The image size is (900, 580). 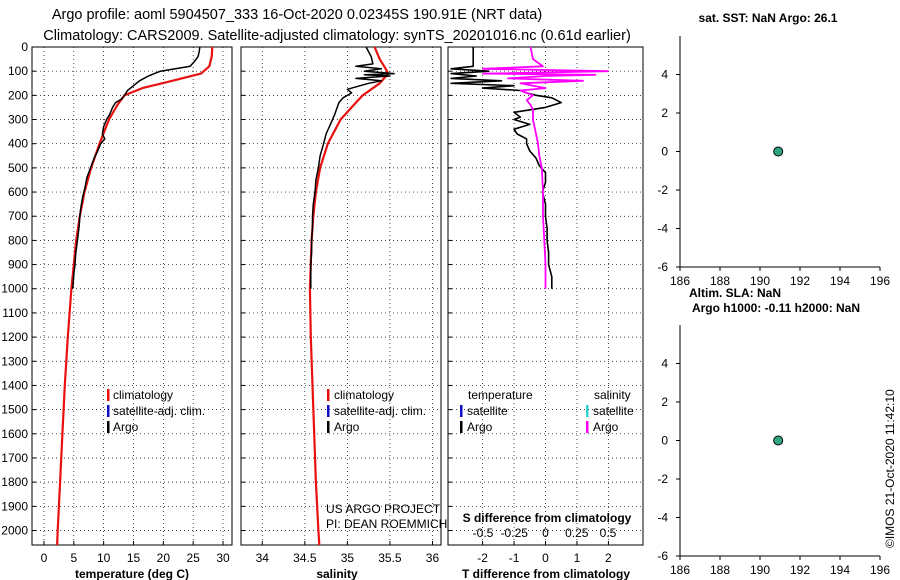 I want to click on sst-y-tick-label: -6, so click(x=662, y=267).